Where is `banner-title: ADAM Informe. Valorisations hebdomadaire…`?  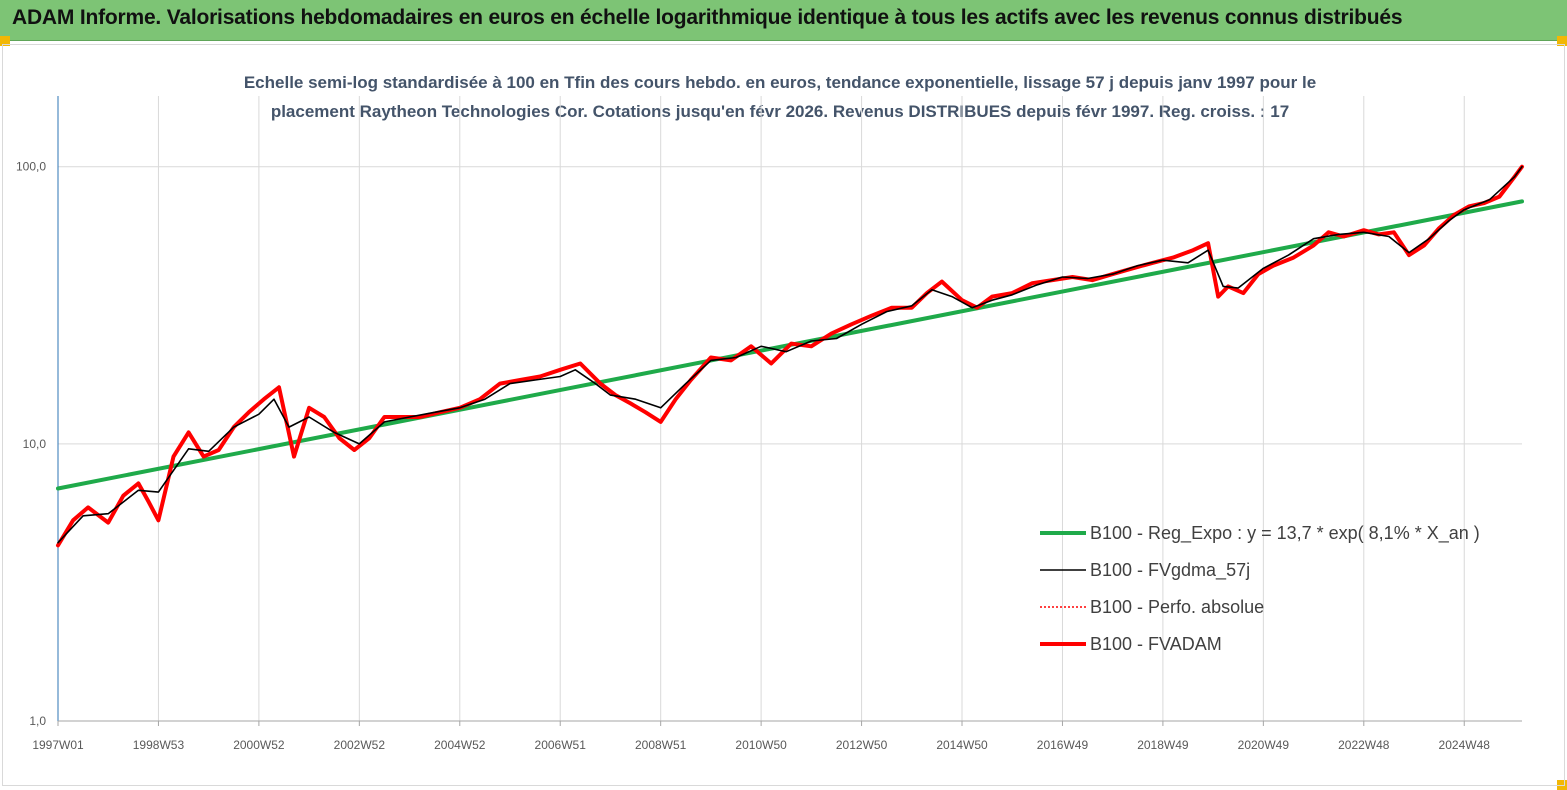 banner-title: ADAM Informe. Valorisations hebdomadaire… is located at coordinates (707, 17).